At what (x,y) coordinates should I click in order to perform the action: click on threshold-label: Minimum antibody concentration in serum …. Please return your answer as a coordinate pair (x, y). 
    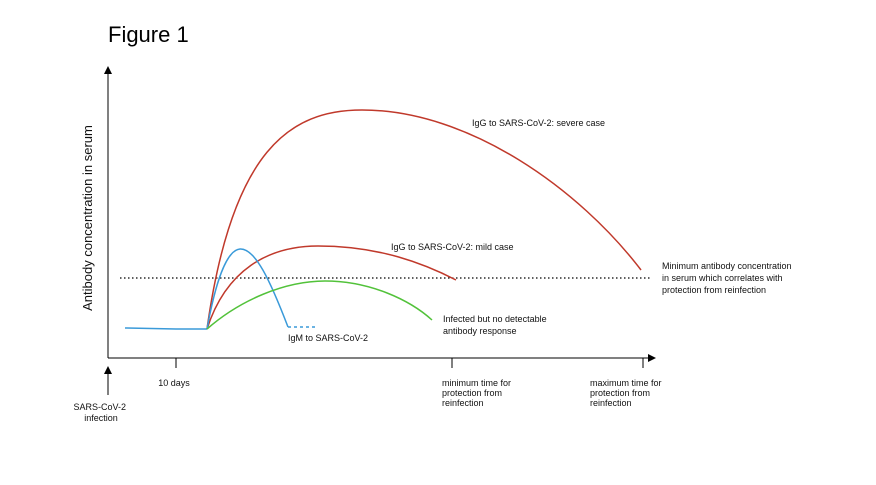
    Looking at the image, I should click on (728, 278).